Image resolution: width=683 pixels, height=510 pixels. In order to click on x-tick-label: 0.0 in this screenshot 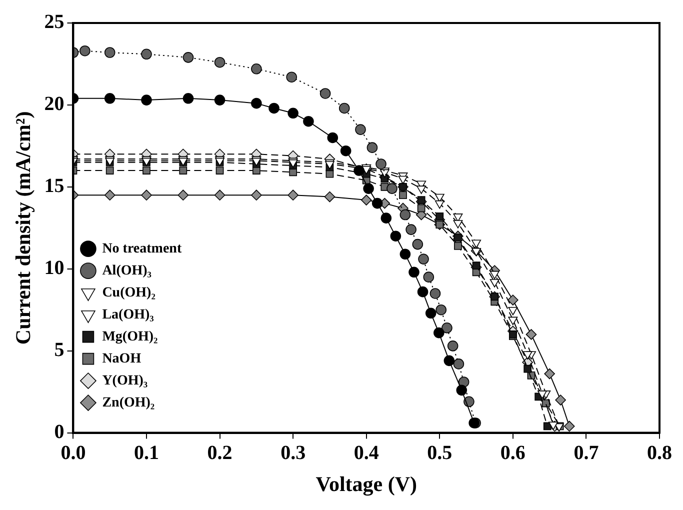, I will do `click(73, 453)`.